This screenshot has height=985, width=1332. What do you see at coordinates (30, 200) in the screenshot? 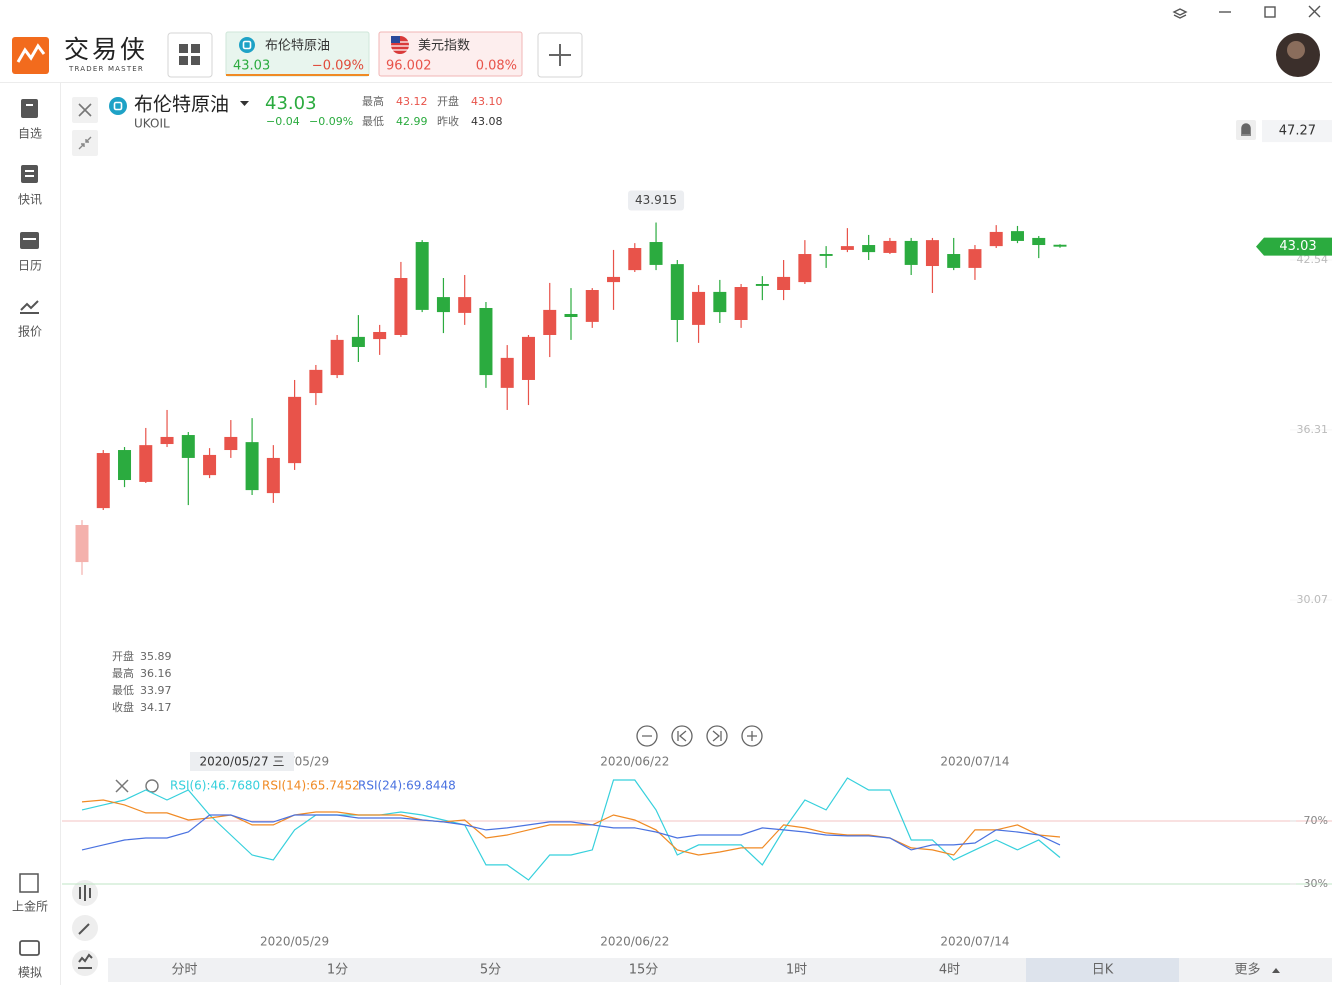
I see `sidebar-label: 快讯` at bounding box center [30, 200].